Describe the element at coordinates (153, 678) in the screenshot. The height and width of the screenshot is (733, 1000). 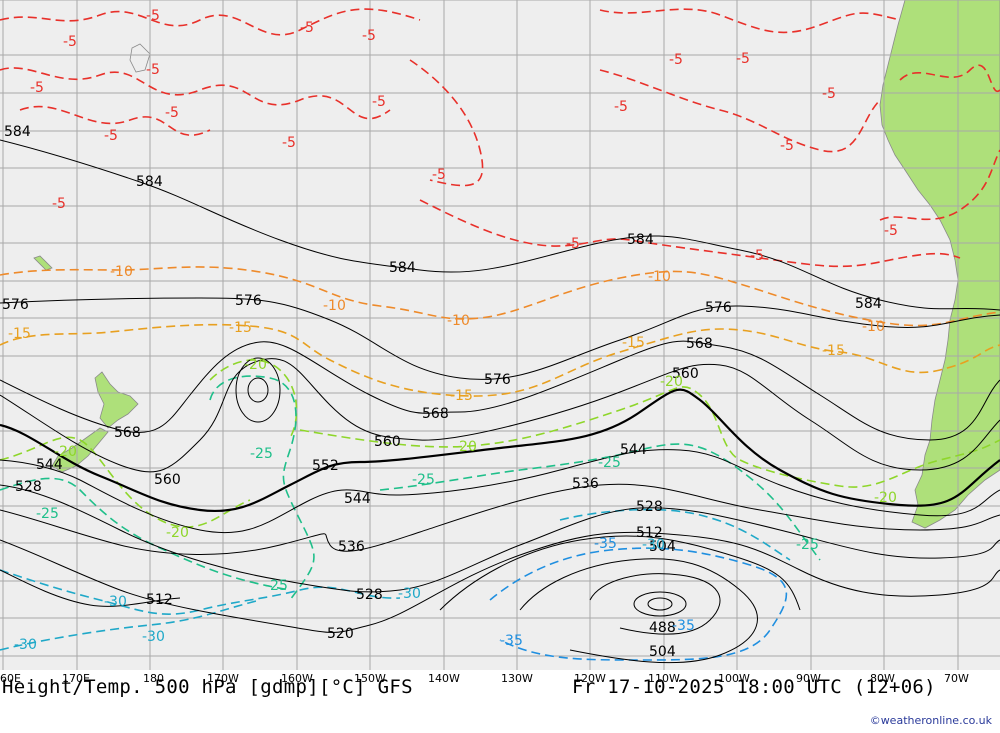
I see `longitude-label: 180` at that location.